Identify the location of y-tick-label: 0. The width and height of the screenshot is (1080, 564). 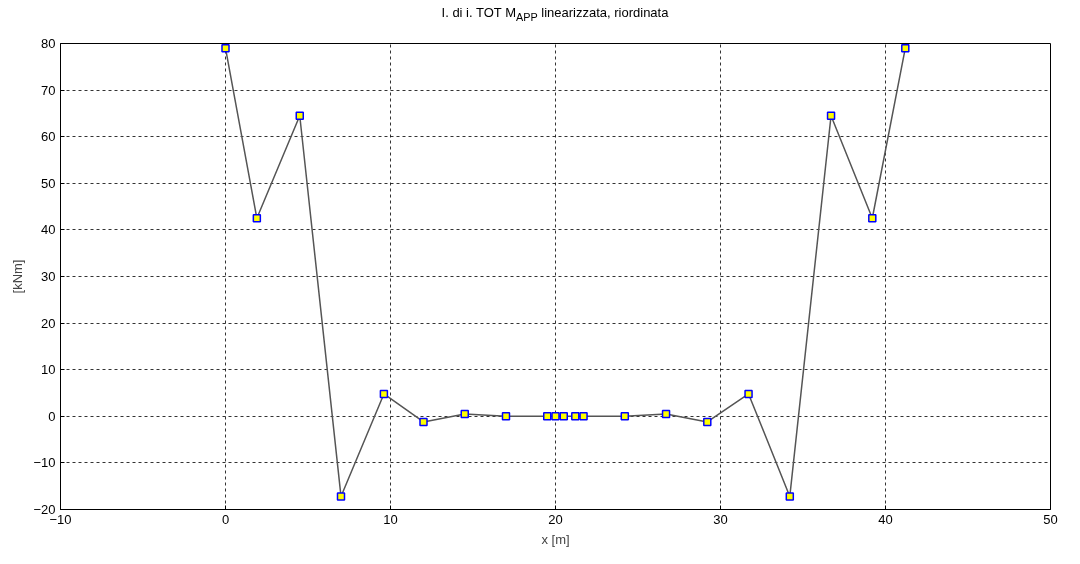
(52, 416).